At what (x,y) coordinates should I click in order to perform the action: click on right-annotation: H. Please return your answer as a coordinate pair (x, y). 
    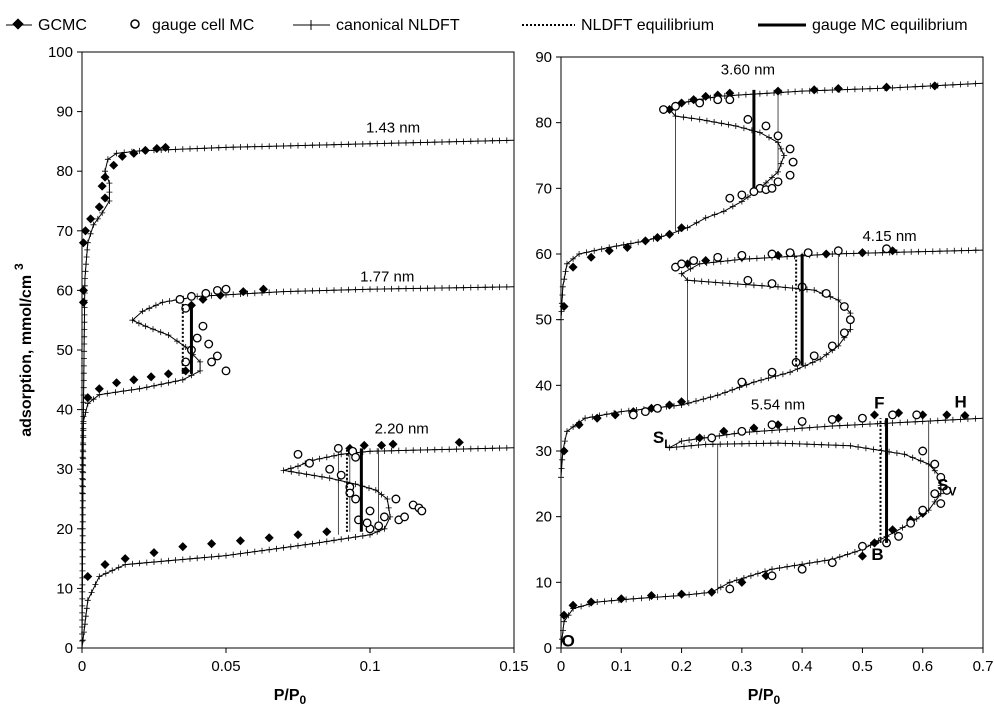
    Looking at the image, I should click on (961, 402).